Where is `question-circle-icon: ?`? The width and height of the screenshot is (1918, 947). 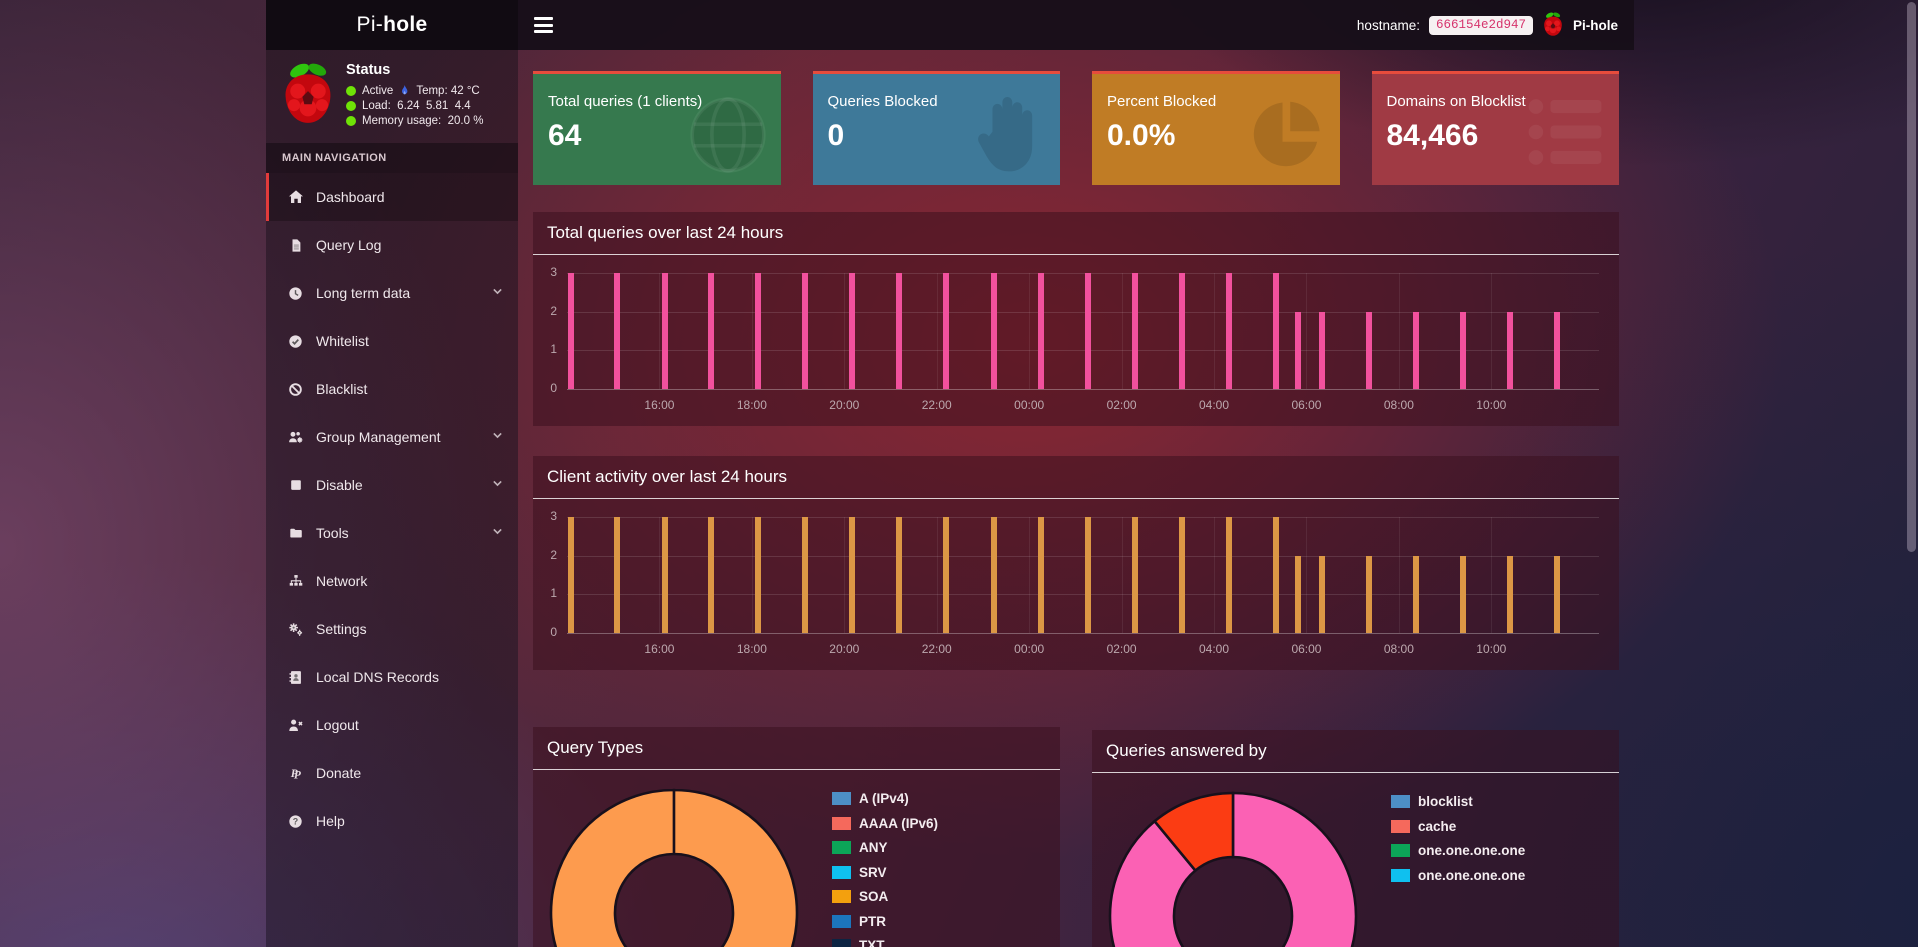
question-circle-icon: ? is located at coordinates (295, 821).